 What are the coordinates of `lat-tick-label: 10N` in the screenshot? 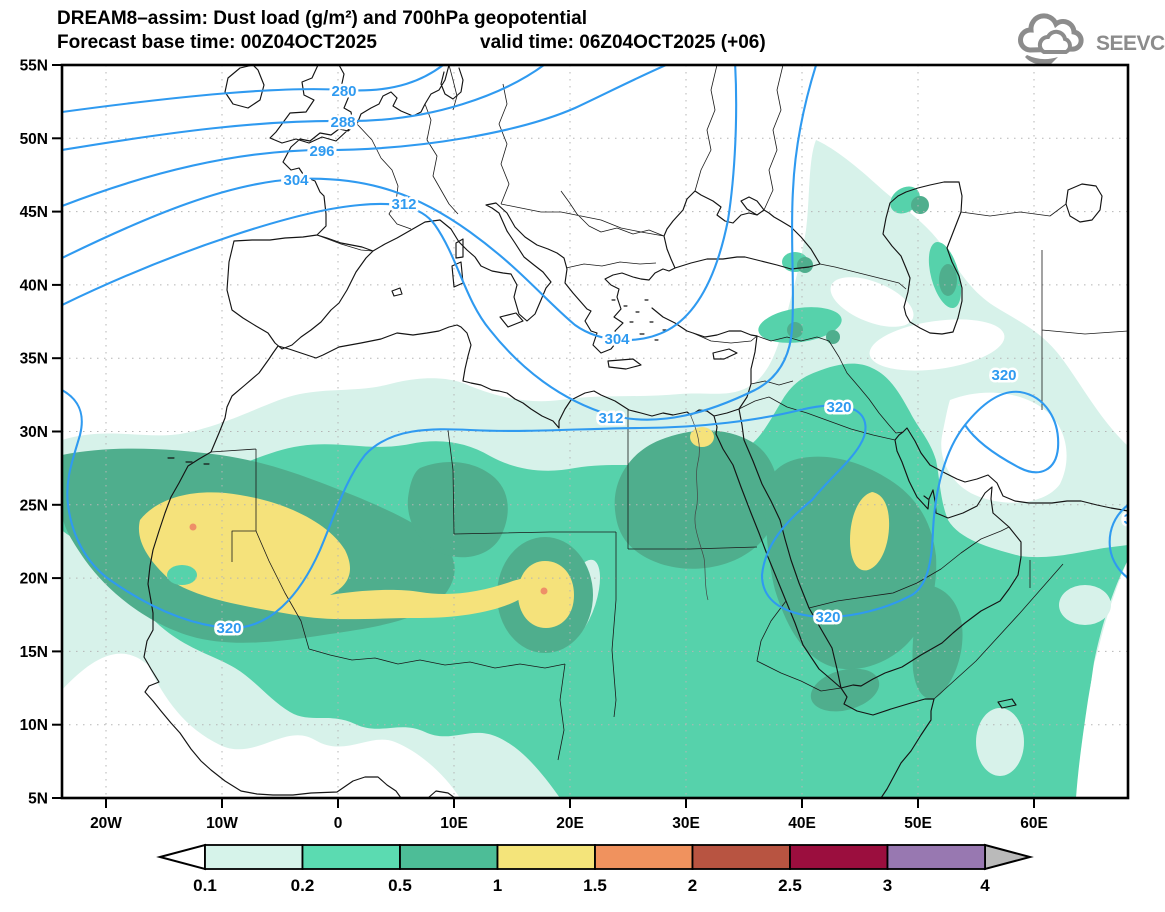 It's located at (34, 725).